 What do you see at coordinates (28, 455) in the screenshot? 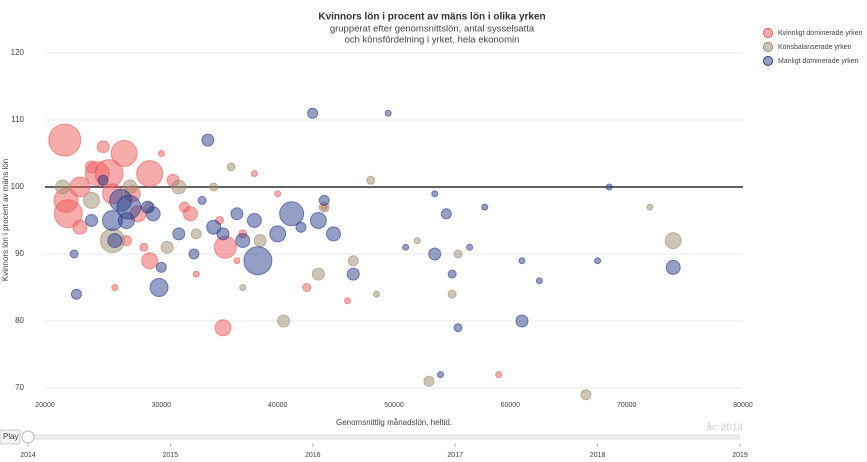
I see `slider-tick-label: 2014` at bounding box center [28, 455].